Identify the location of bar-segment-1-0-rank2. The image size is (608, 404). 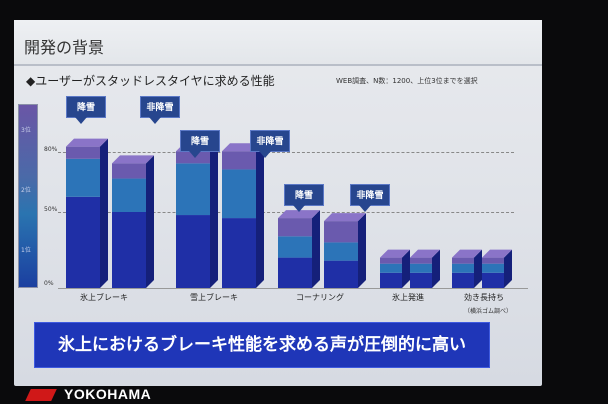
(193, 189).